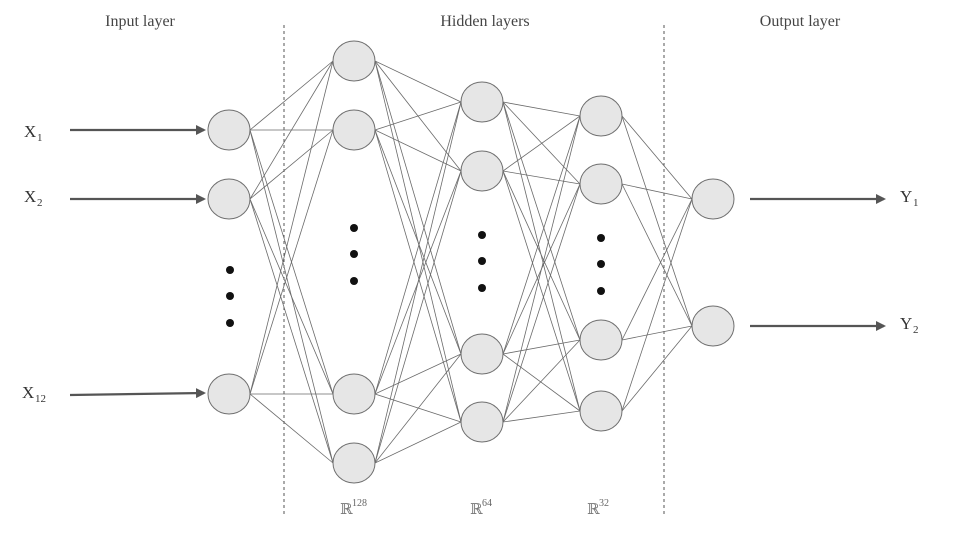  What do you see at coordinates (604, 503) in the screenshot?
I see `dim-sup: 32` at bounding box center [604, 503].